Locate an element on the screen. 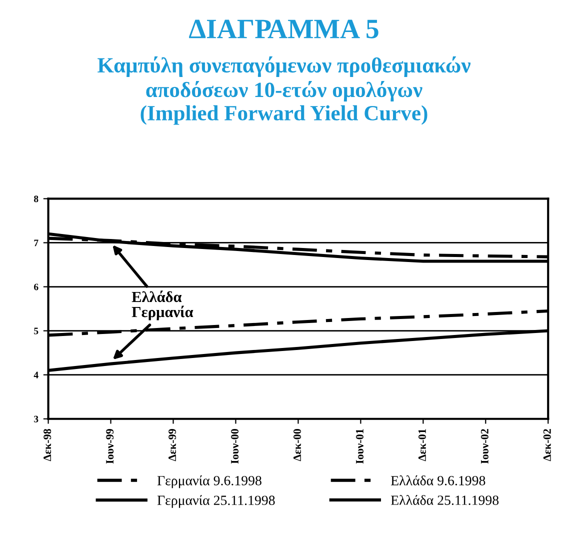 This screenshot has width=568, height=537. chart-title: ΔΙΑΓΡΑΜΜΑ 5 is located at coordinates (283, 29).